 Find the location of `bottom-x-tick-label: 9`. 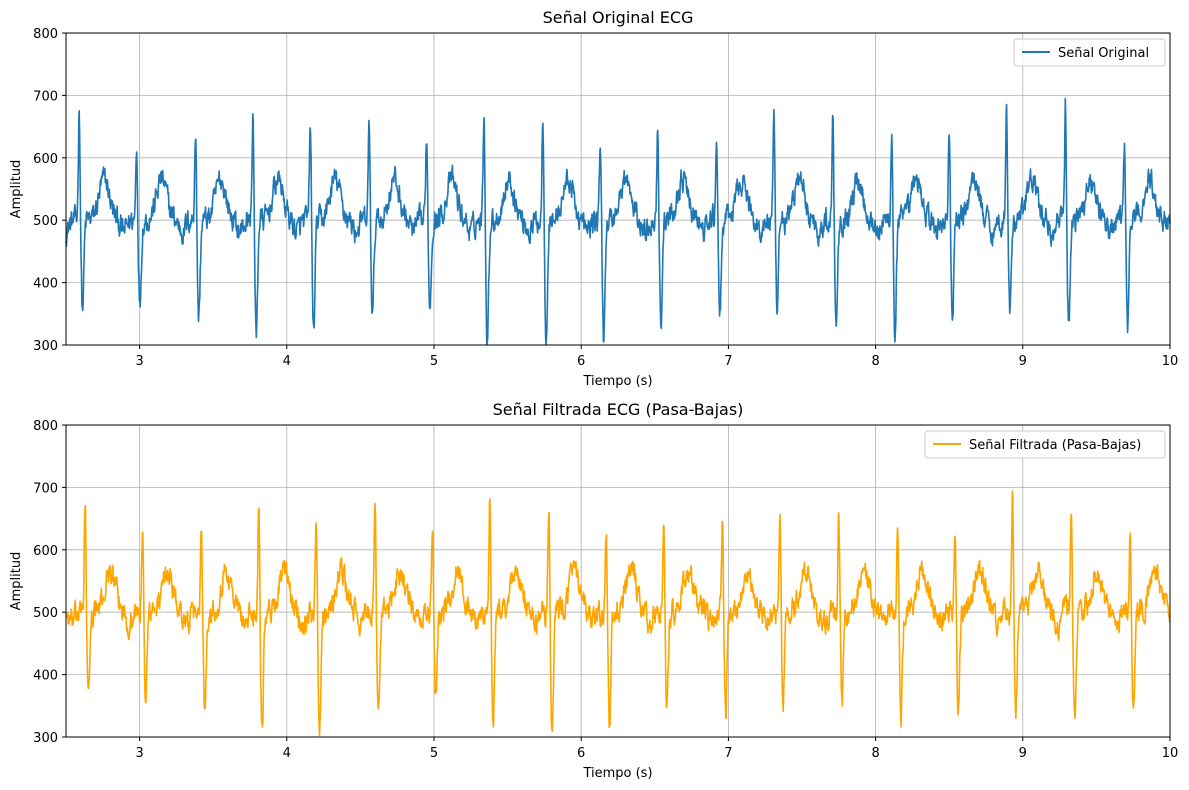

bottom-x-tick-label: 9 is located at coordinates (1023, 753).